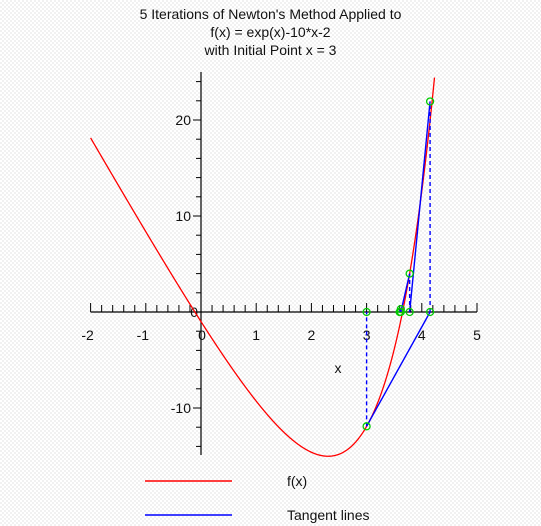 The width and height of the screenshot is (541, 526). Describe the element at coordinates (422, 335) in the screenshot. I see `x-tick-label: 4` at that location.